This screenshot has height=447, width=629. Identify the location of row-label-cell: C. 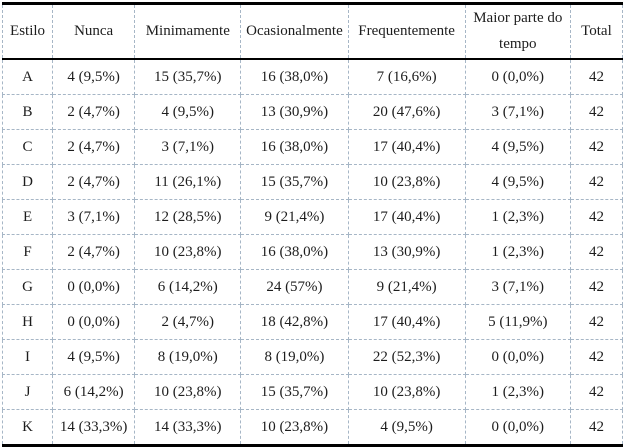
(27, 146).